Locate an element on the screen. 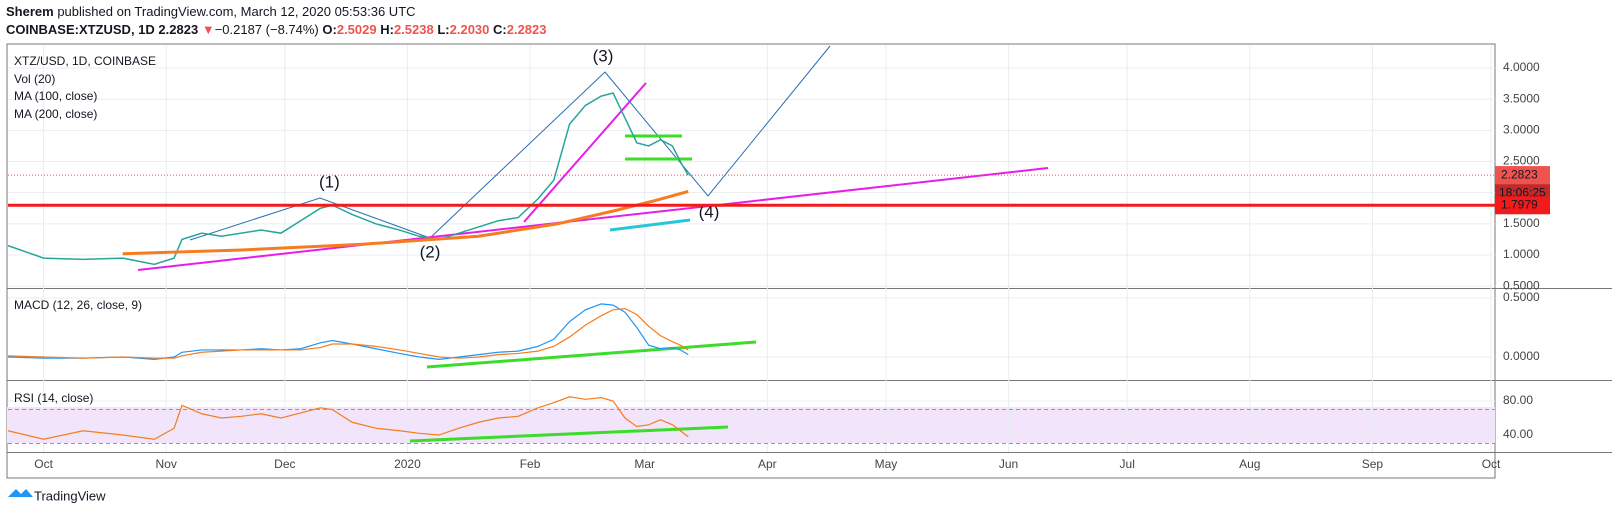  legend-title: XTZ/USD, 1D, COINBASE is located at coordinates (85, 61).